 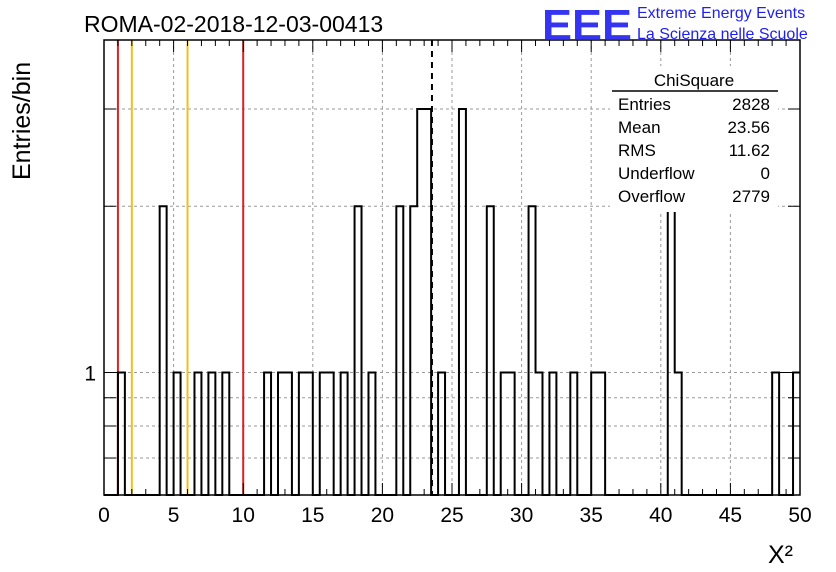 What do you see at coordinates (312, 515) in the screenshot?
I see `x-tick-label: 15` at bounding box center [312, 515].